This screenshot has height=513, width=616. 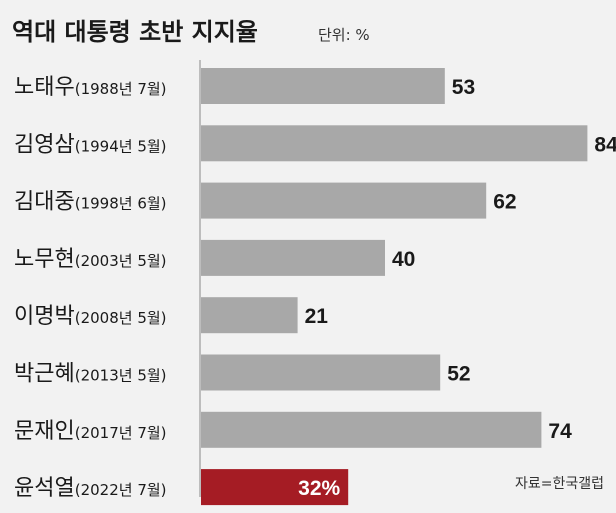 I want to click on chart-title: 역대 대통령 초반 지지율, so click(x=135, y=32).